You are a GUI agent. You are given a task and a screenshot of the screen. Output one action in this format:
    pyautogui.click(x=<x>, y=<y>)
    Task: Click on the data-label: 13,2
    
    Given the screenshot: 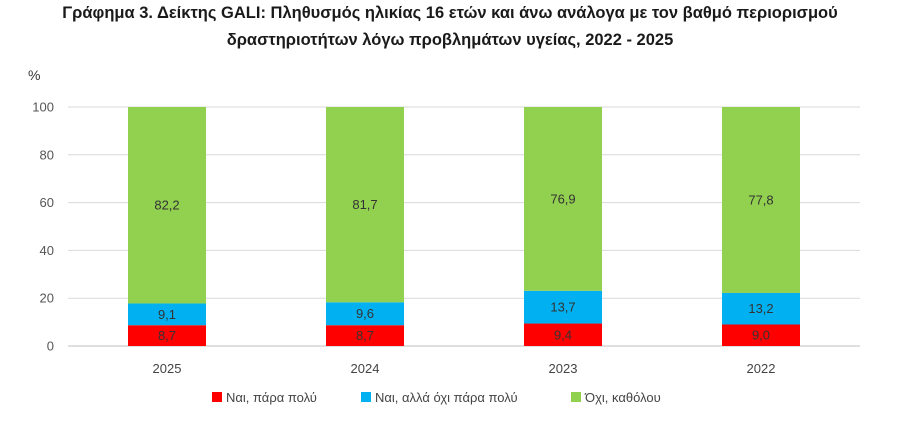 What is the action you would take?
    pyautogui.click(x=760, y=308)
    